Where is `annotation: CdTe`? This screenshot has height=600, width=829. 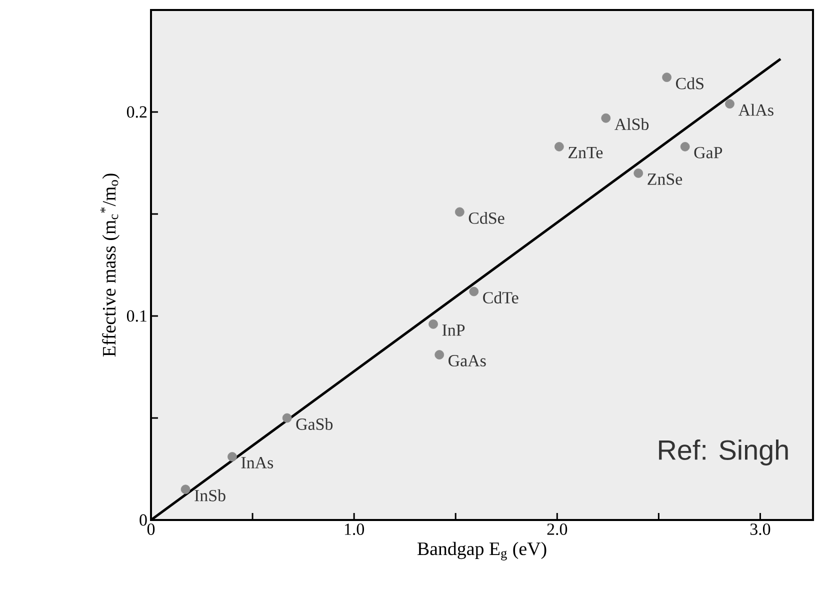 annotation: CdTe is located at coordinates (500, 298).